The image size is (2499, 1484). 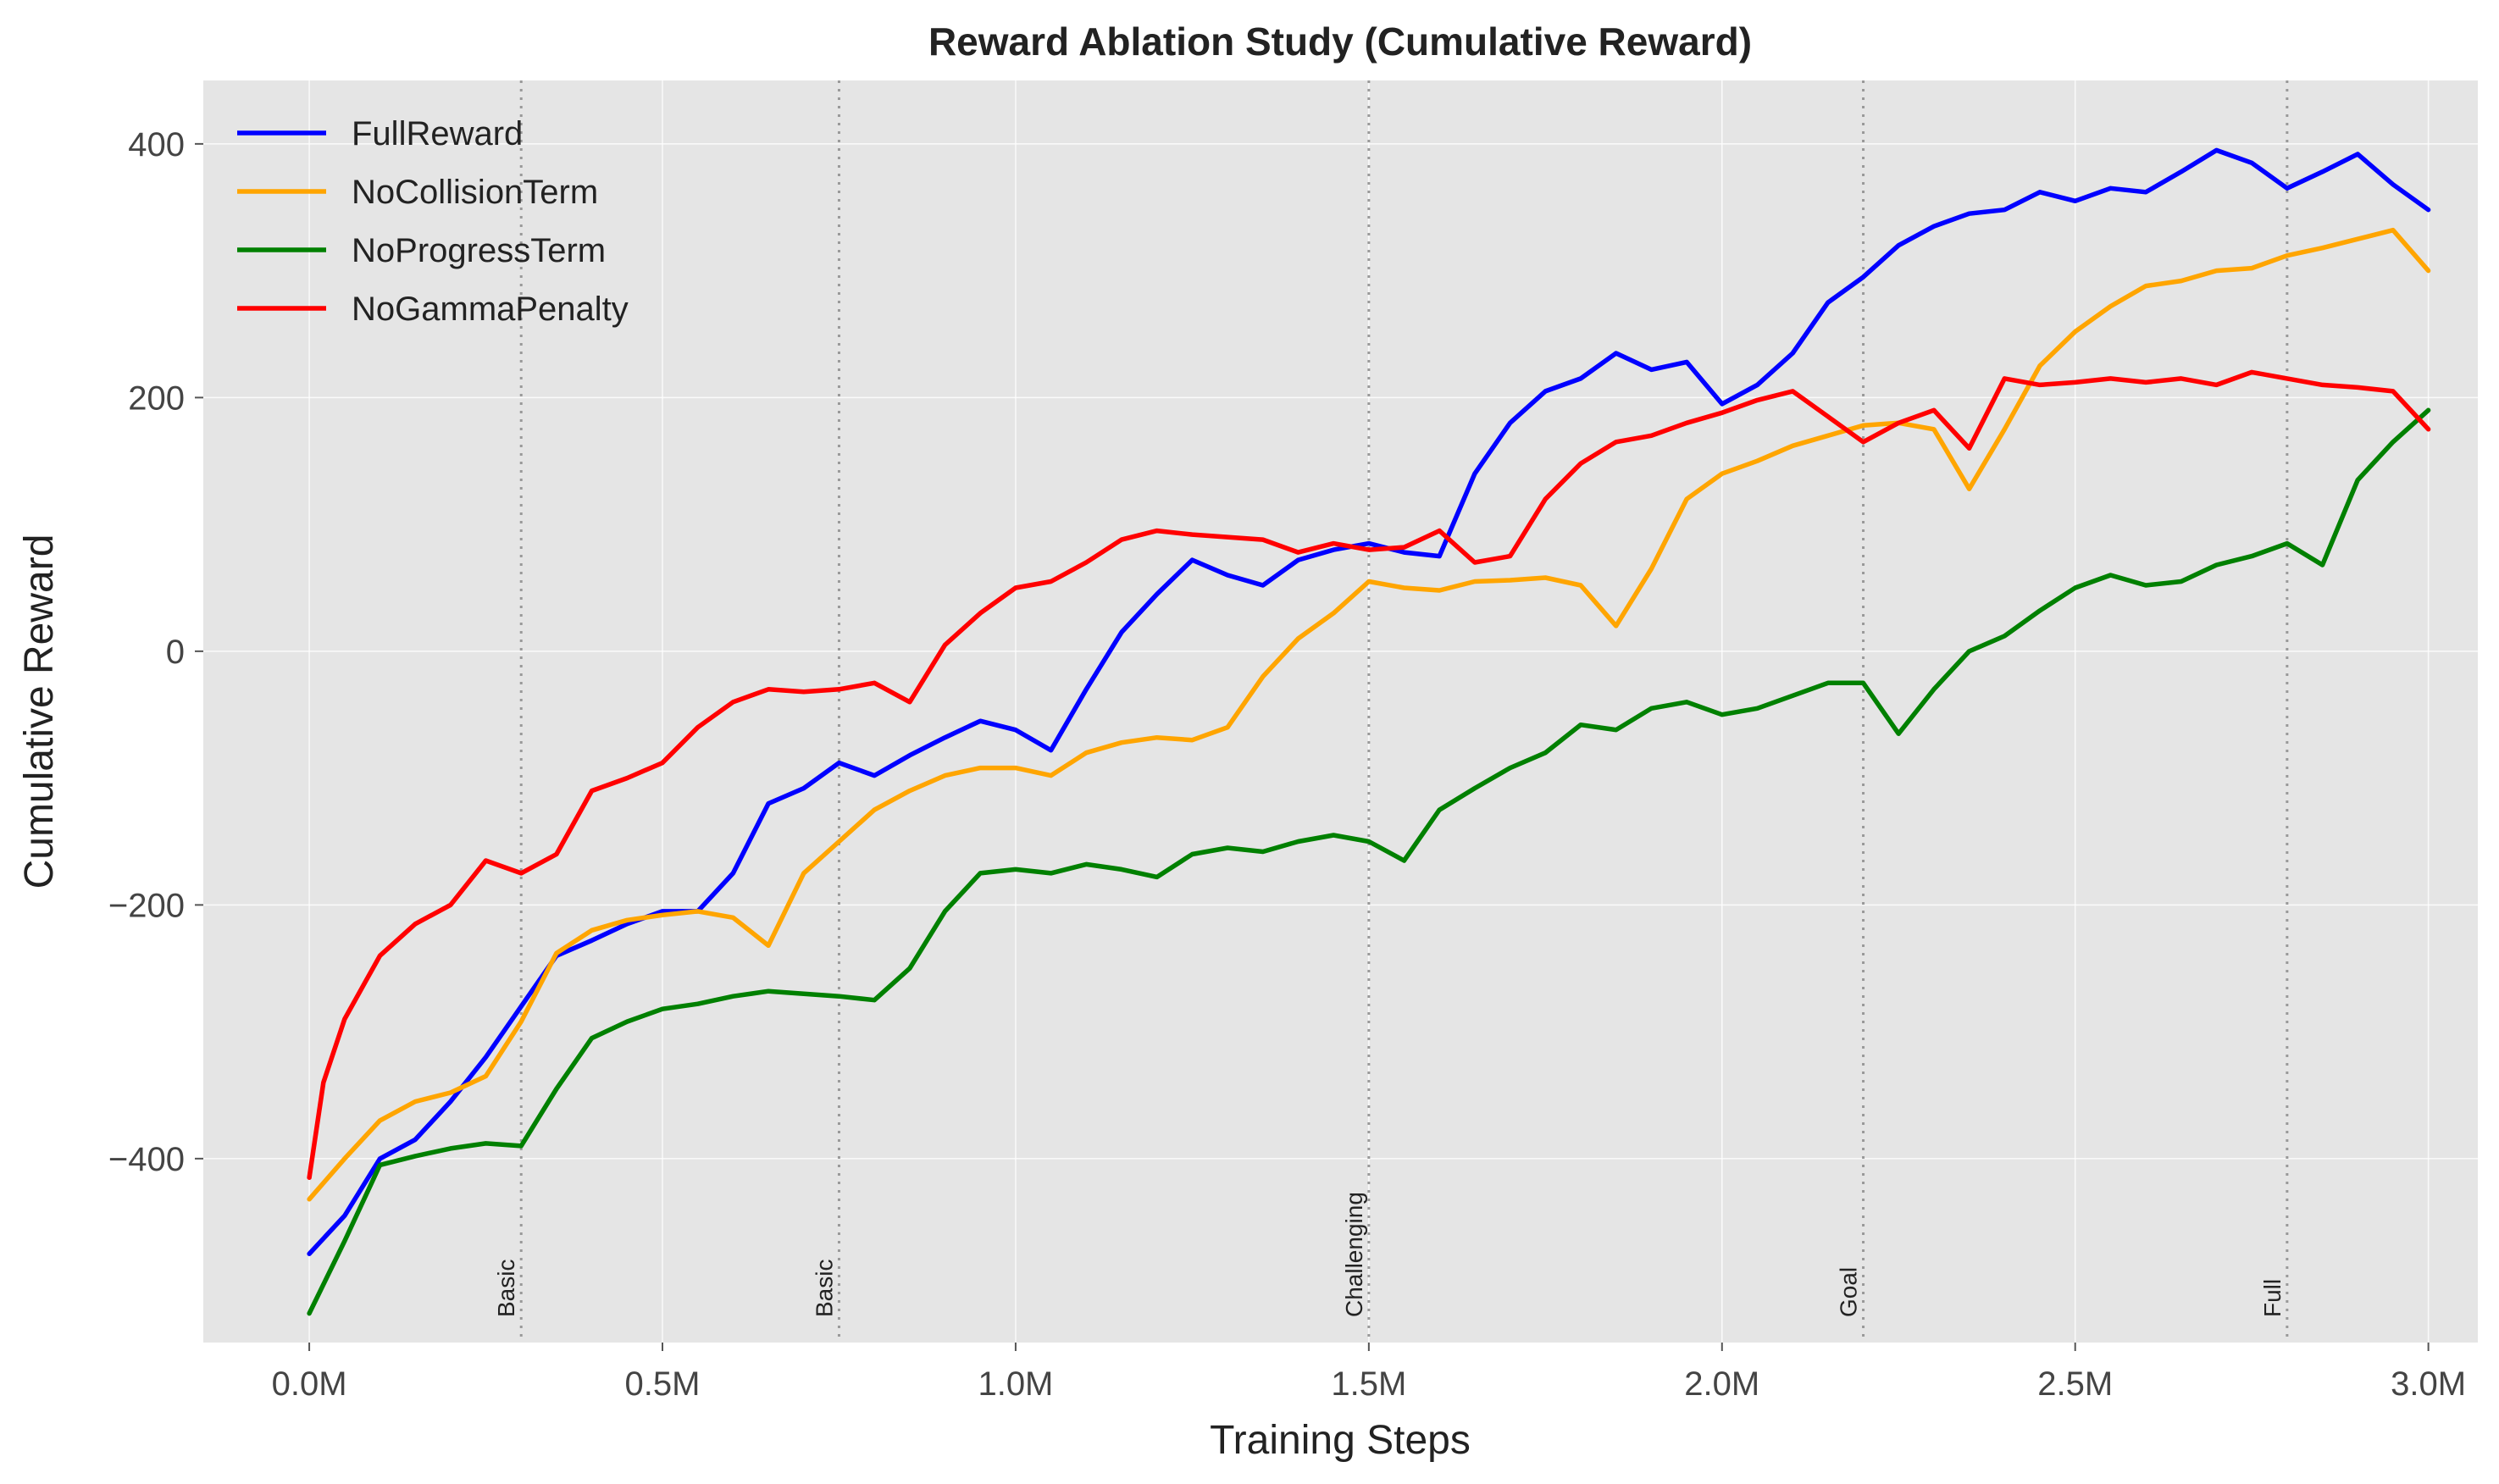 What do you see at coordinates (156, 144) in the screenshot?
I see `y-tick-label: 400` at bounding box center [156, 144].